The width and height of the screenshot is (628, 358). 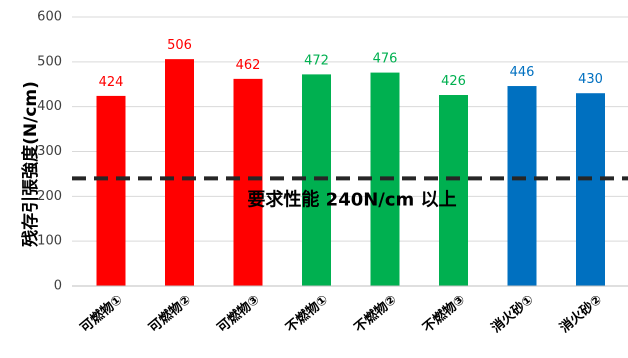 What do you see at coordinates (522, 72) in the screenshot?
I see `data-label-7: 446` at bounding box center [522, 72].